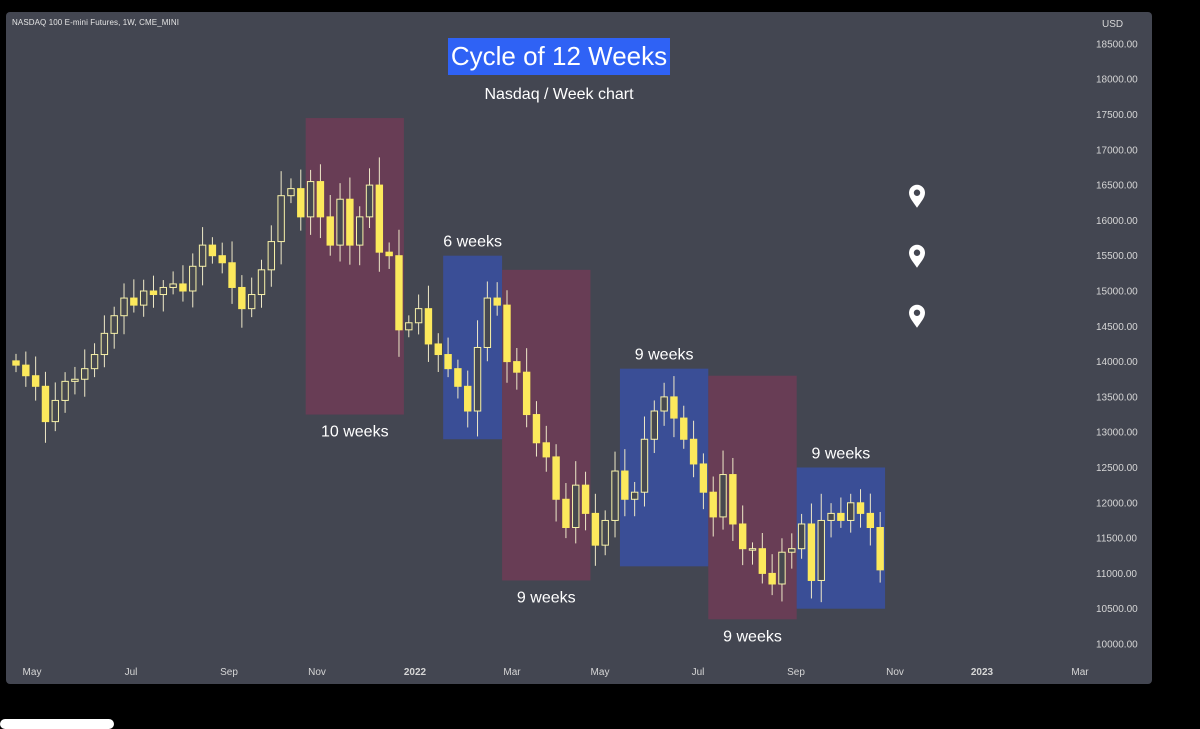  What do you see at coordinates (229, 672) in the screenshot?
I see `time-tick-label: Sep` at bounding box center [229, 672].